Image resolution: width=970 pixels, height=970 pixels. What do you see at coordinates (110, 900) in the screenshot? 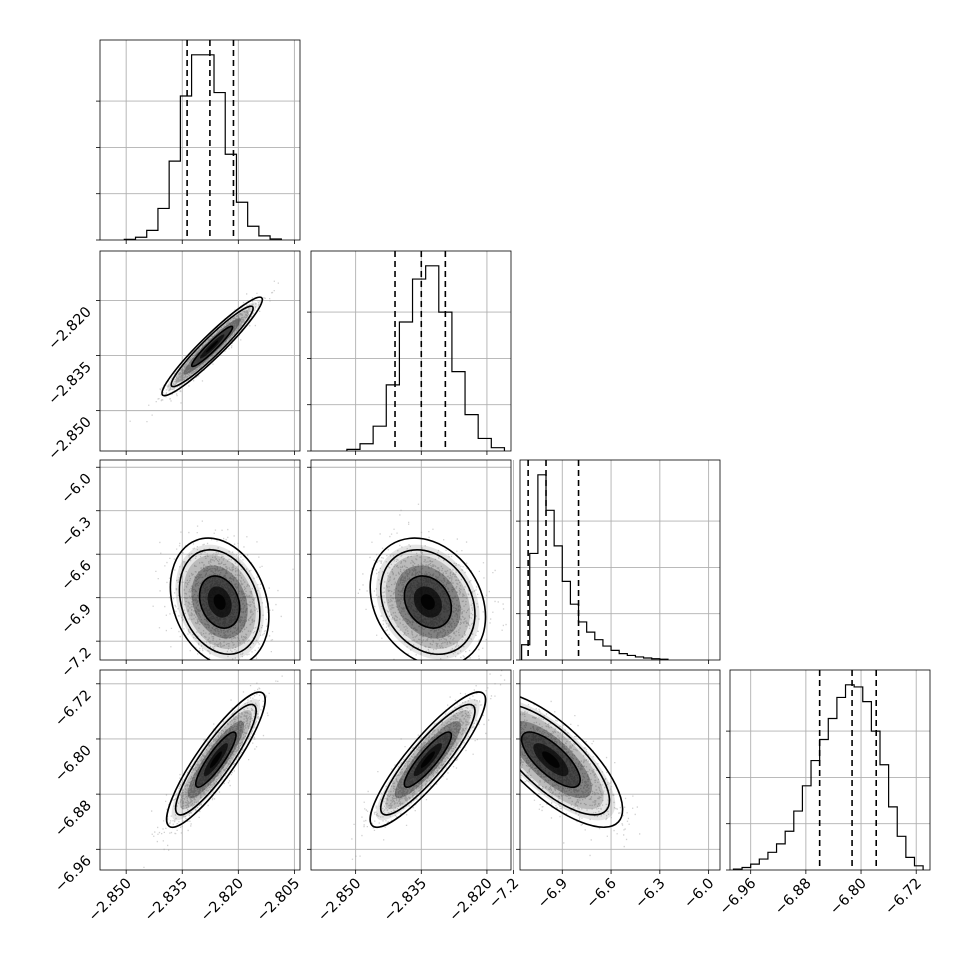
I see `xtick-label-0-0: −2.850` at bounding box center [110, 900].